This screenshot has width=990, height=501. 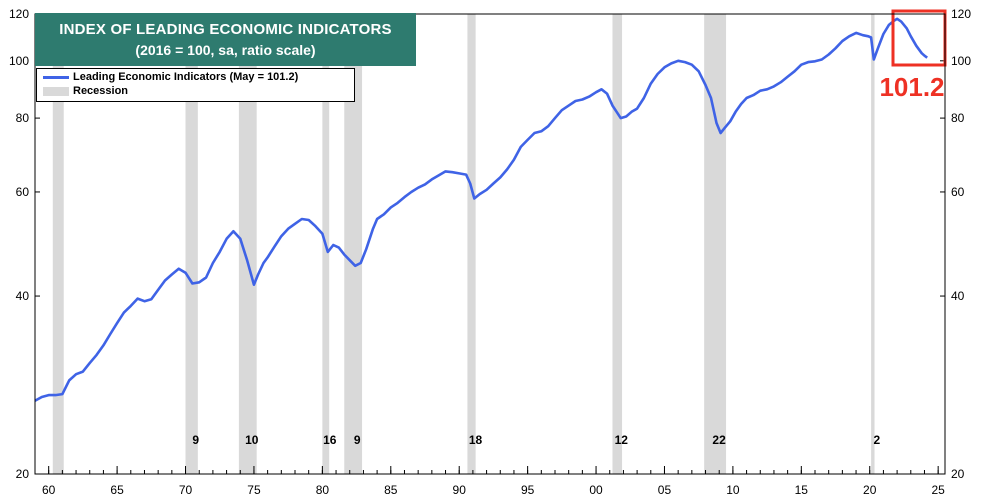 I want to click on y-tick-label-right: 100, so click(x=961, y=61).